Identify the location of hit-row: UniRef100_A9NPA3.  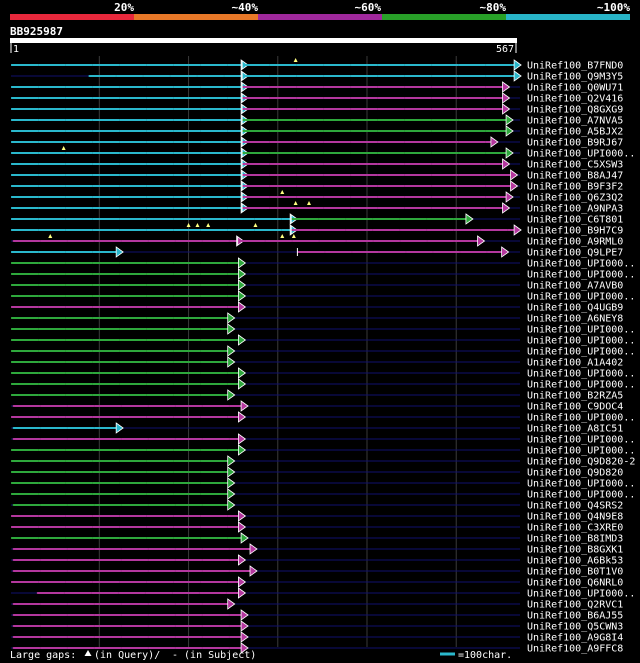
(317, 208).